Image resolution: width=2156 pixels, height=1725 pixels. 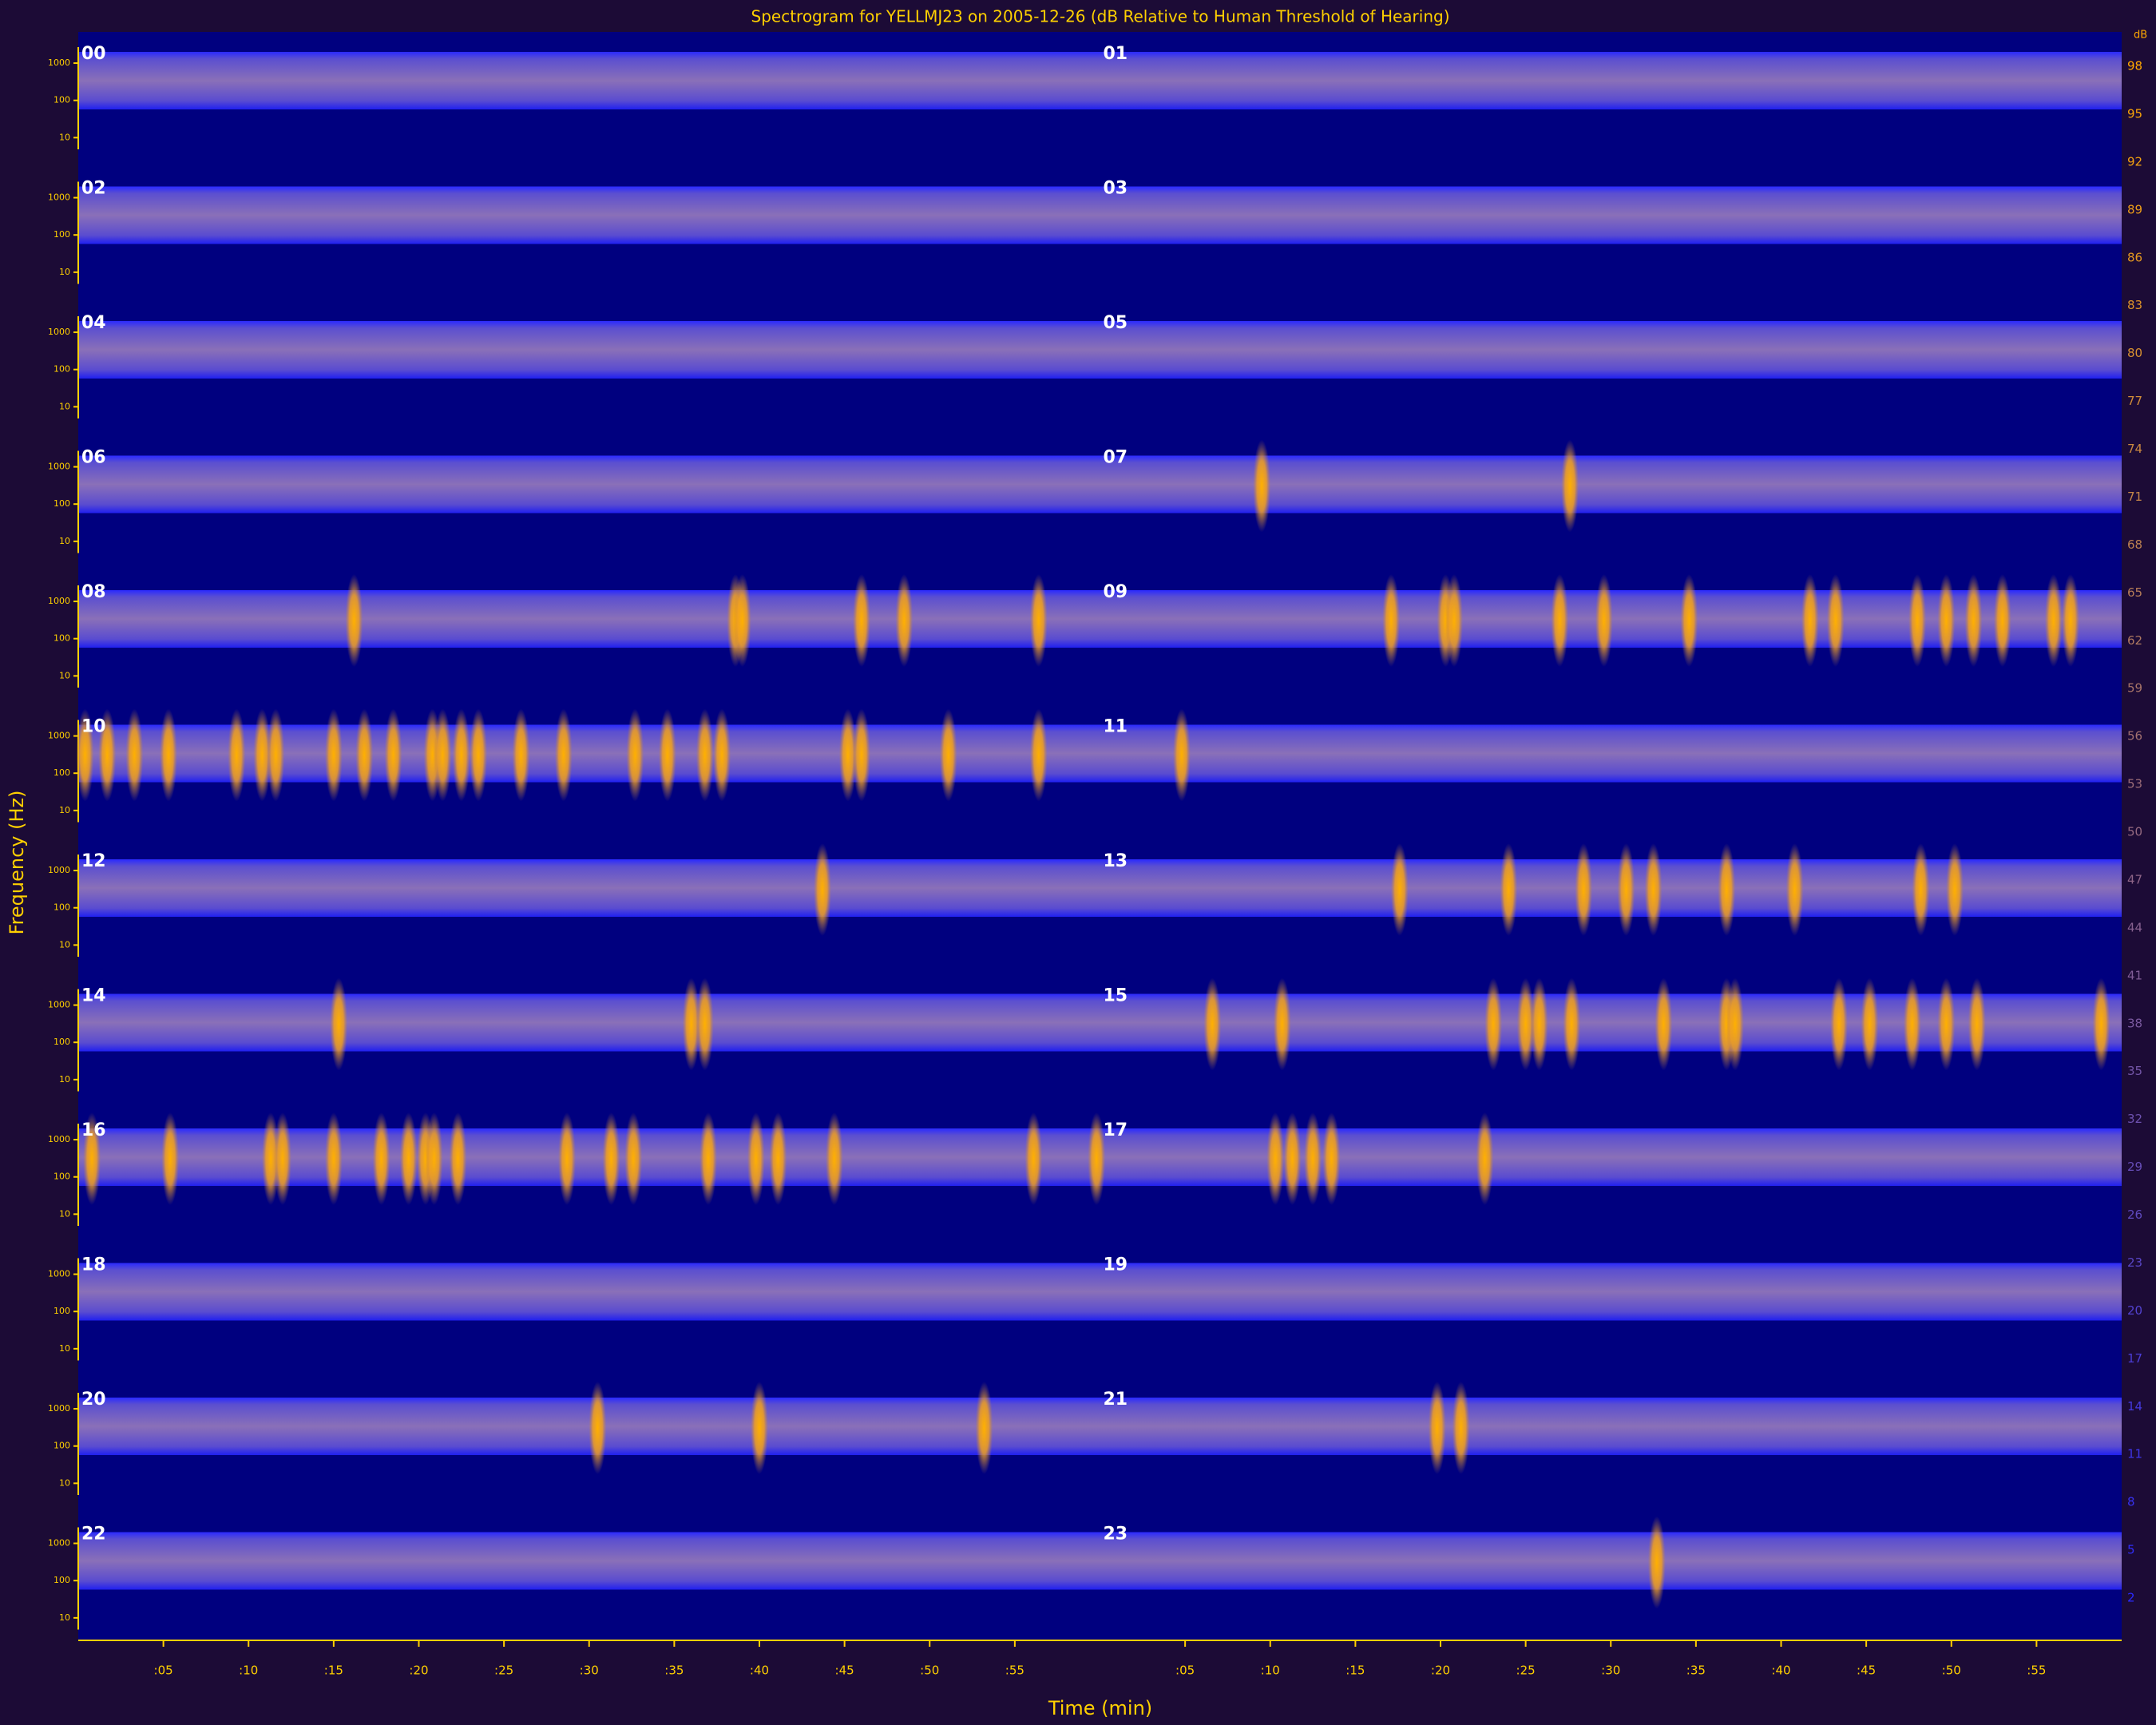 I want to click on colorbar-tick-label: 2, so click(x=2131, y=1598).